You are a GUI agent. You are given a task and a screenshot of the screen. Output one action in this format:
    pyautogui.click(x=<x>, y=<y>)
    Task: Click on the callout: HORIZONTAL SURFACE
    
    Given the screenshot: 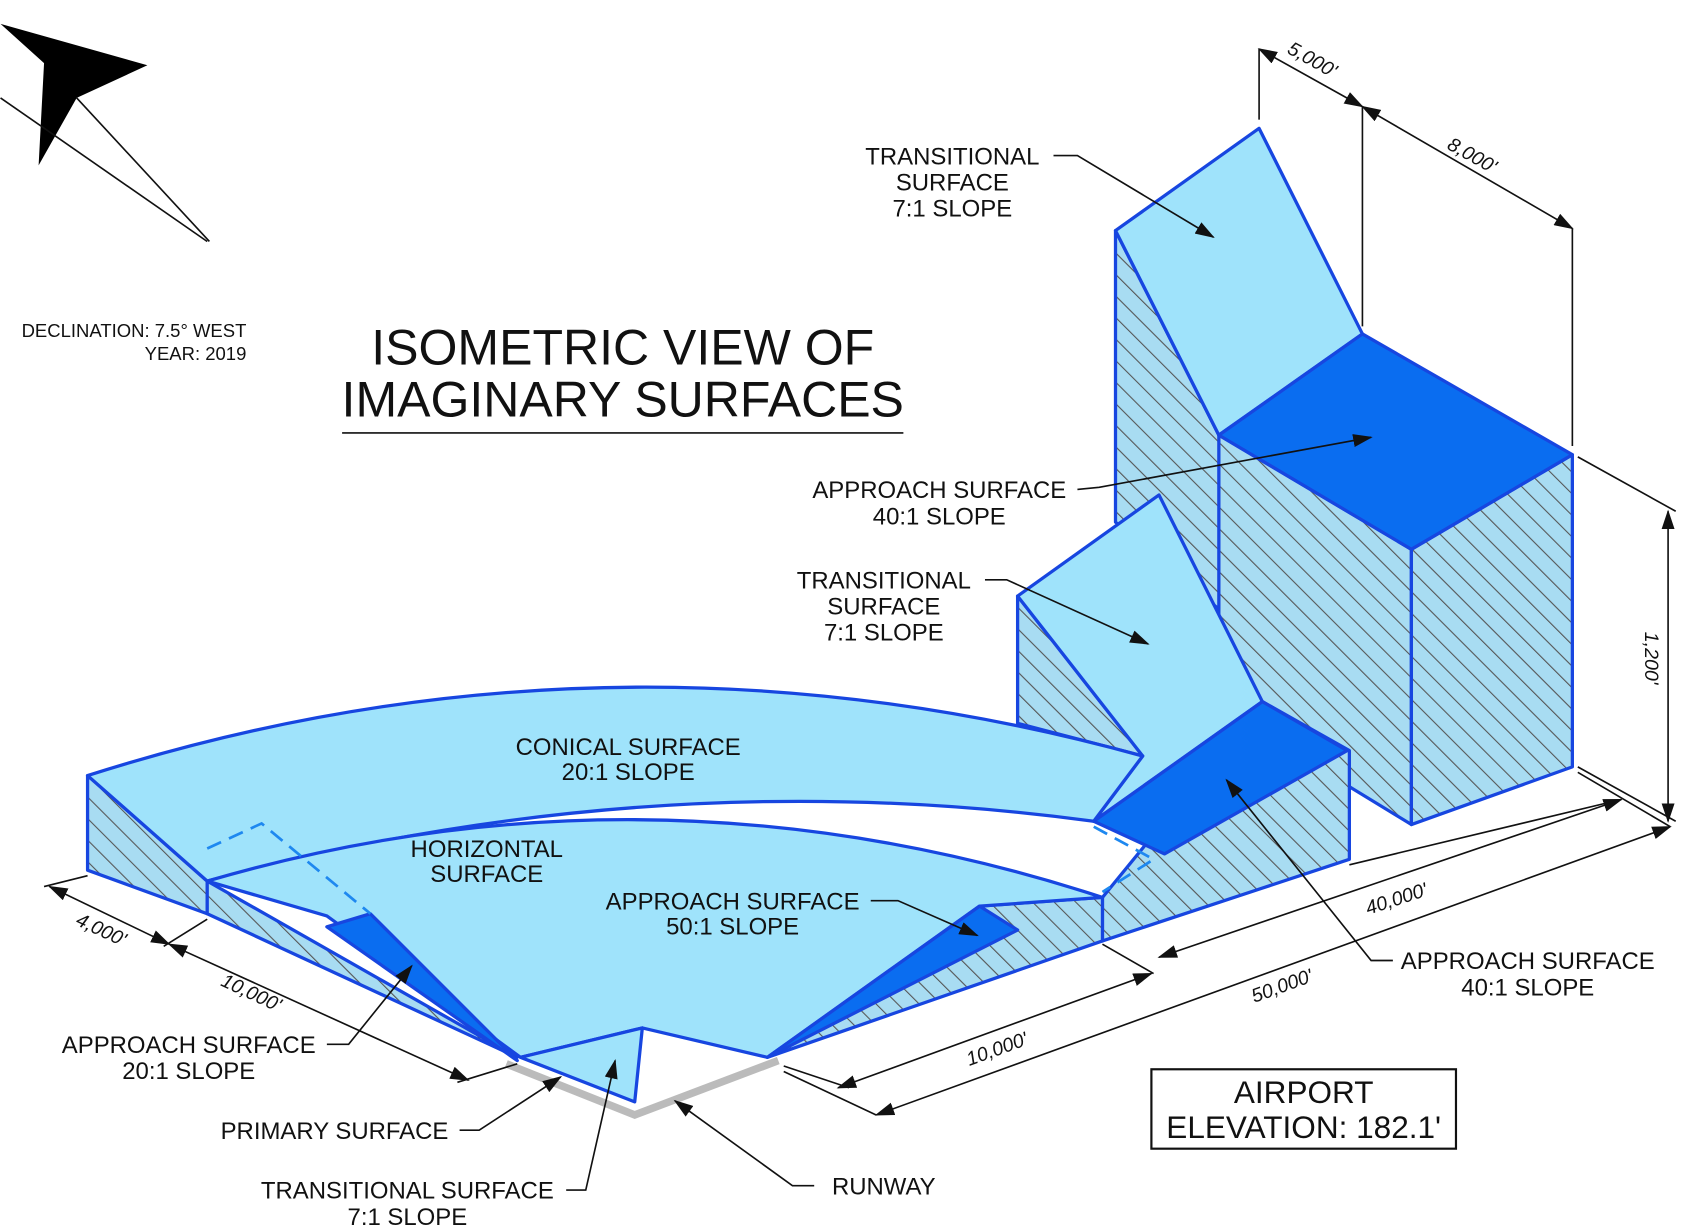 What is the action you would take?
    pyautogui.click(x=487, y=862)
    